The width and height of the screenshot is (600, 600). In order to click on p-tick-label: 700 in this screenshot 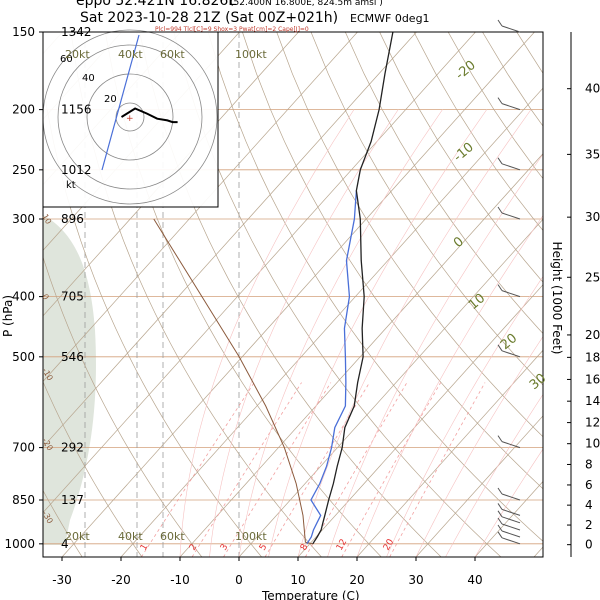, I will do `click(23, 448)`.